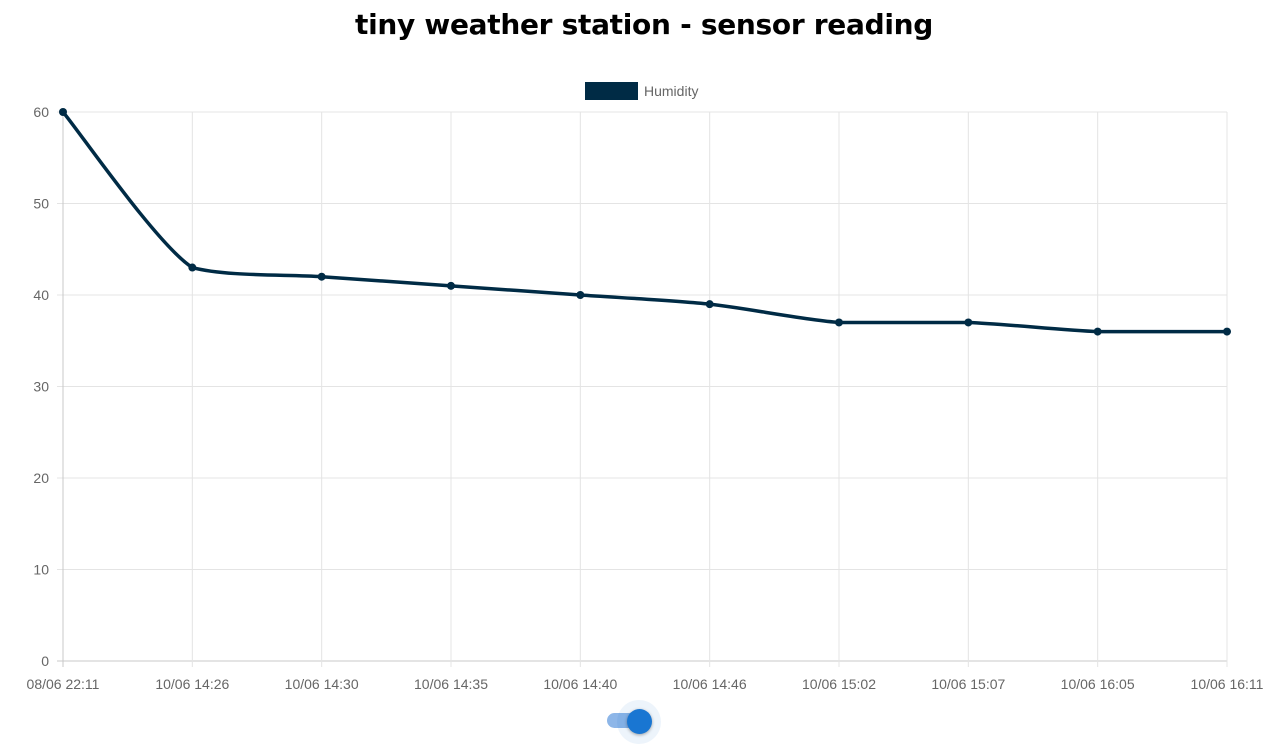 The height and width of the screenshot is (749, 1288). I want to click on x-tick-label: 10/06 15:02, so click(839, 684).